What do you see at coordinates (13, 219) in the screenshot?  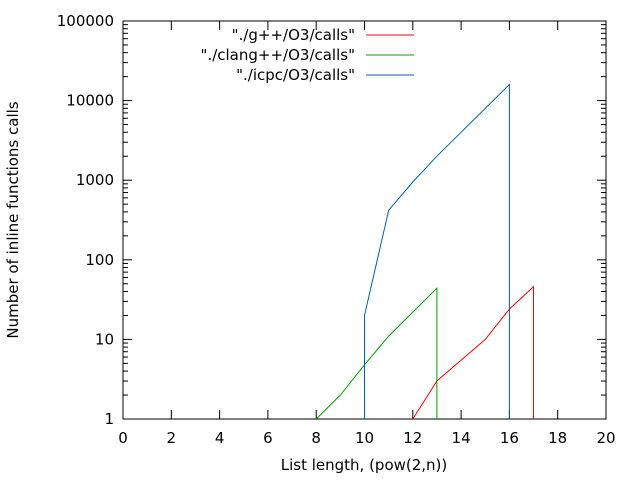 I see `y-axis-label: Number of inline functions calls` at bounding box center [13, 219].